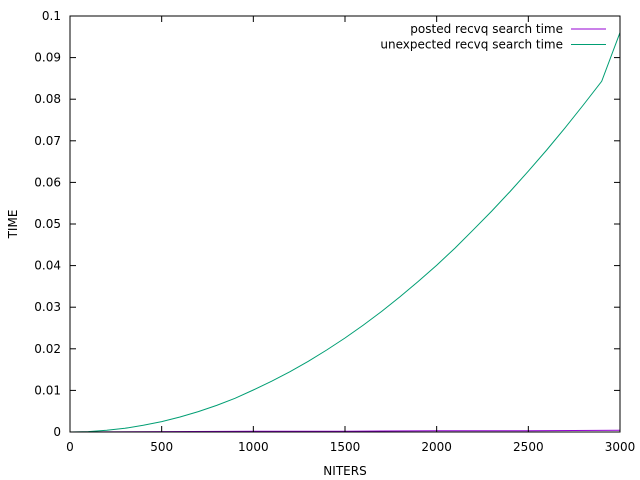  What do you see at coordinates (253, 447) in the screenshot?
I see `x-tick-label: 1000` at bounding box center [253, 447].